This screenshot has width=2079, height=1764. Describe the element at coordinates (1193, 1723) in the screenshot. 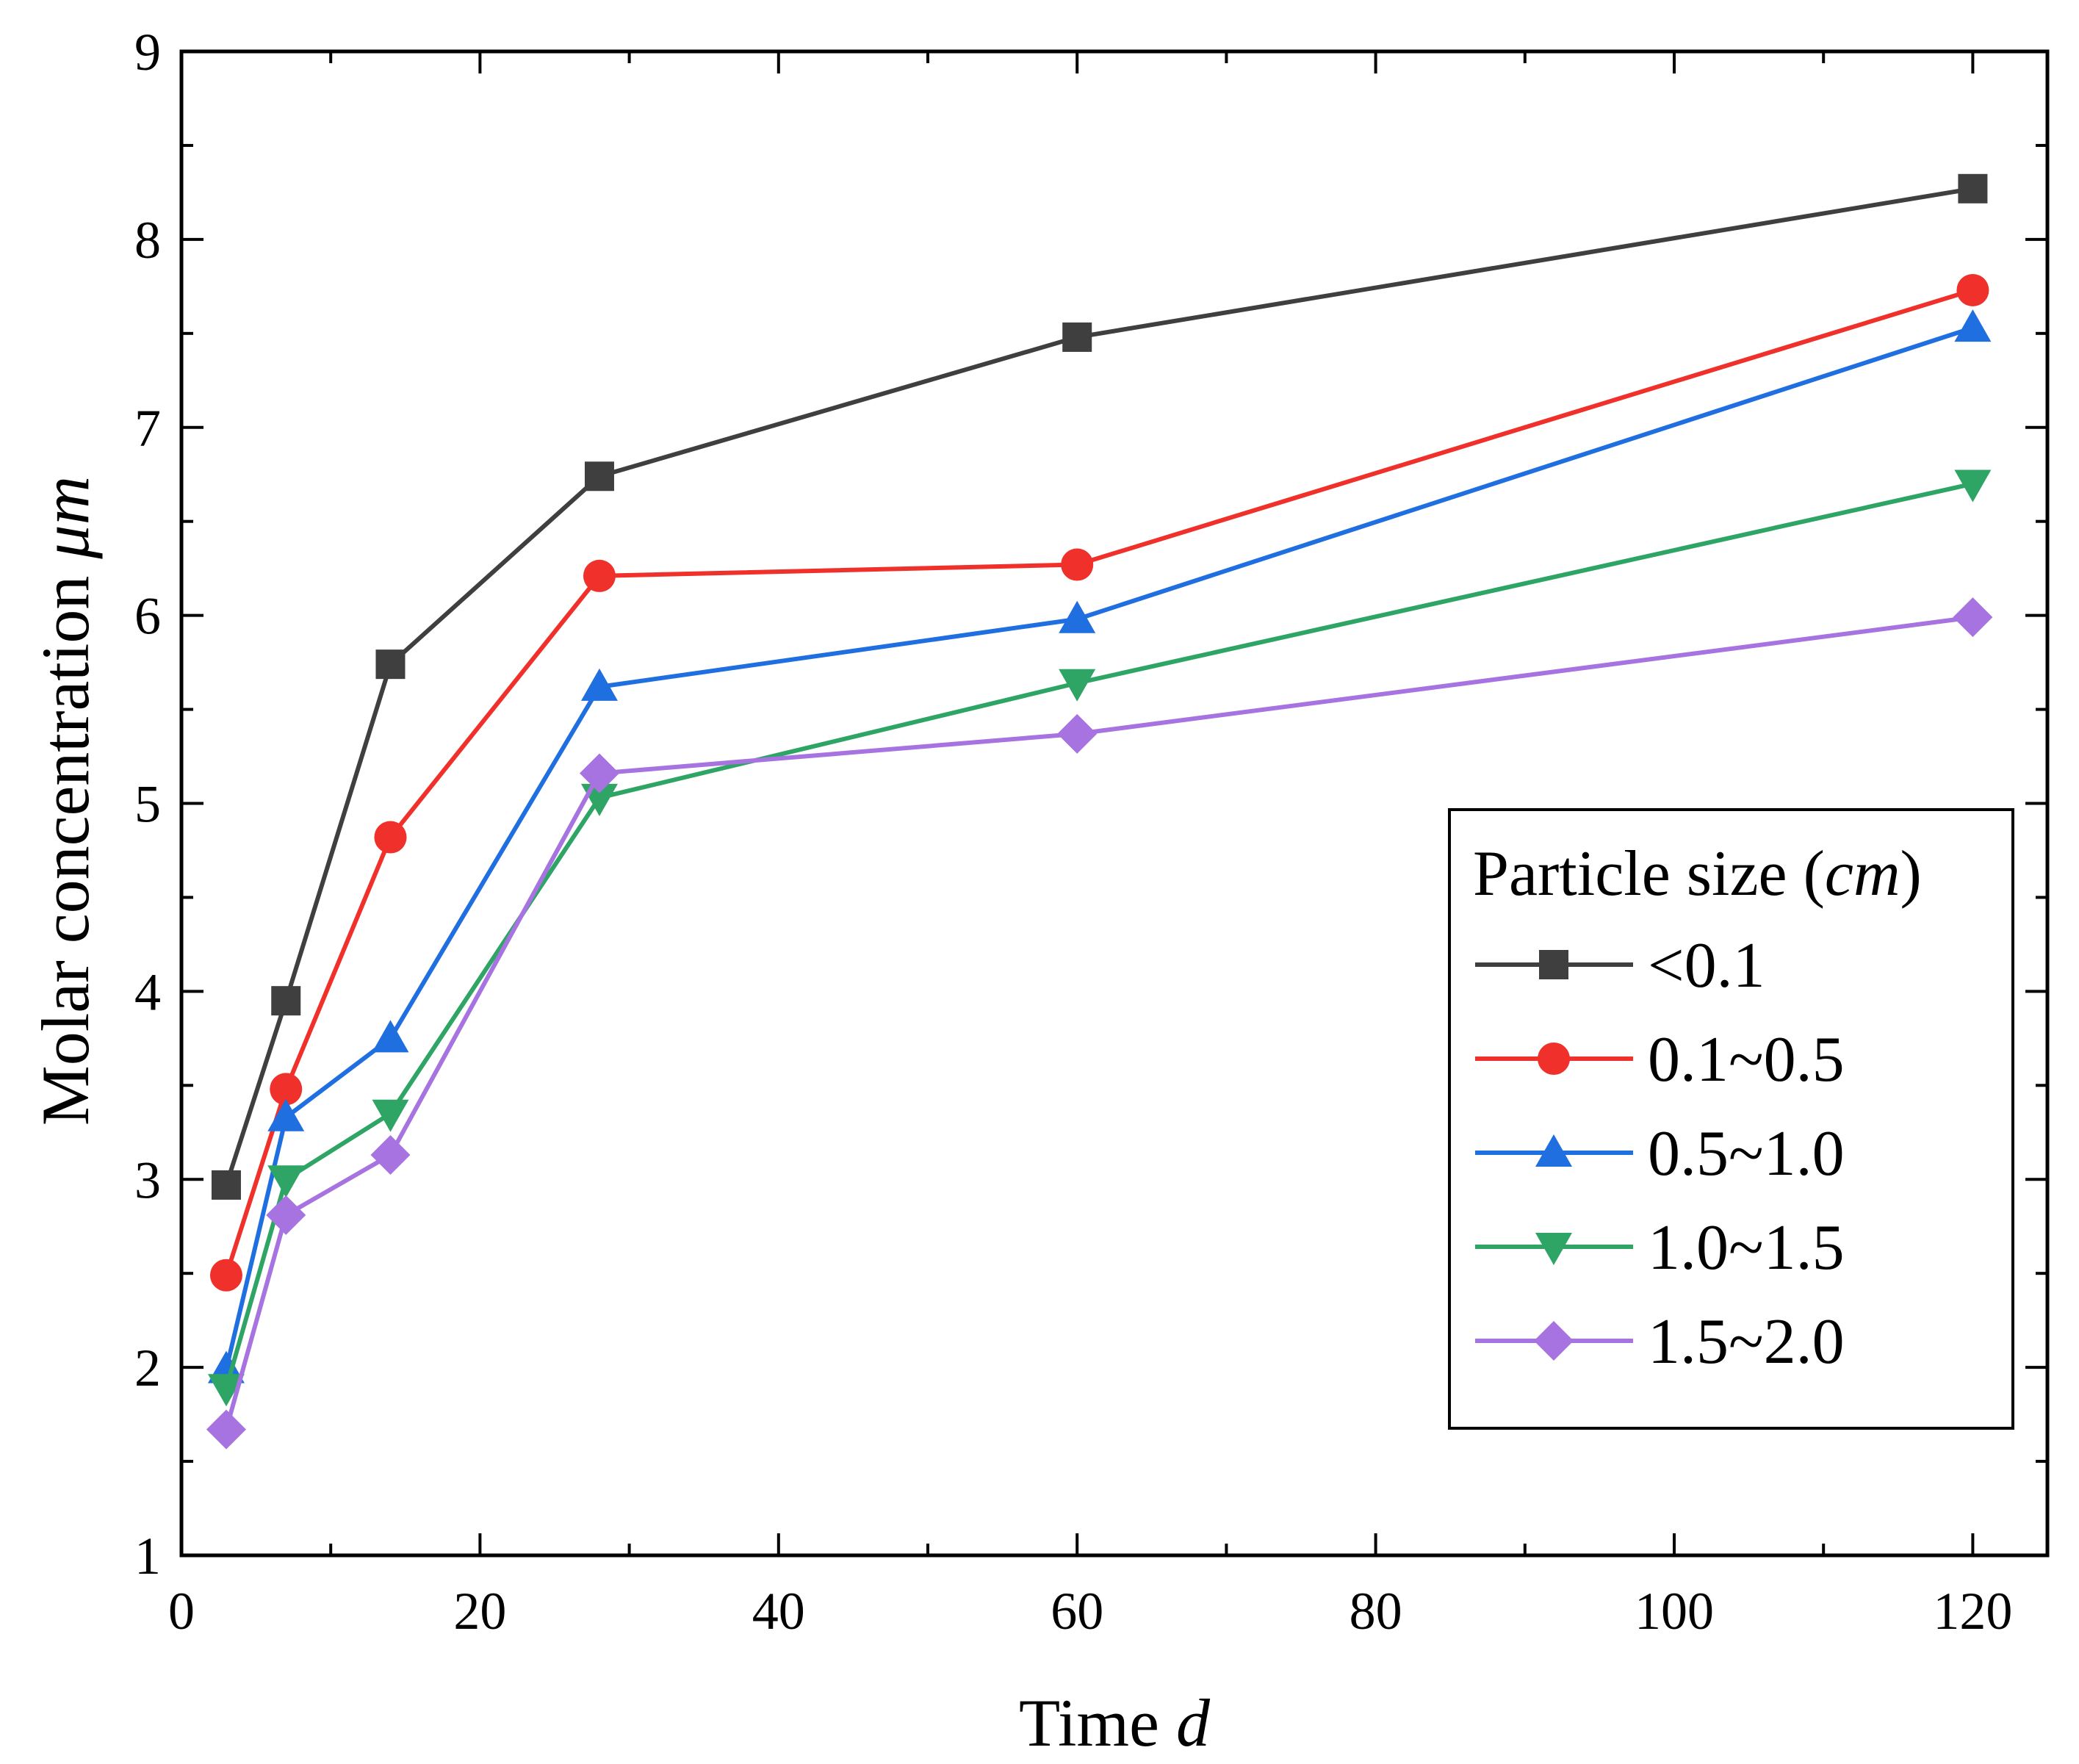

I see `x-axis-unit: d` at that location.